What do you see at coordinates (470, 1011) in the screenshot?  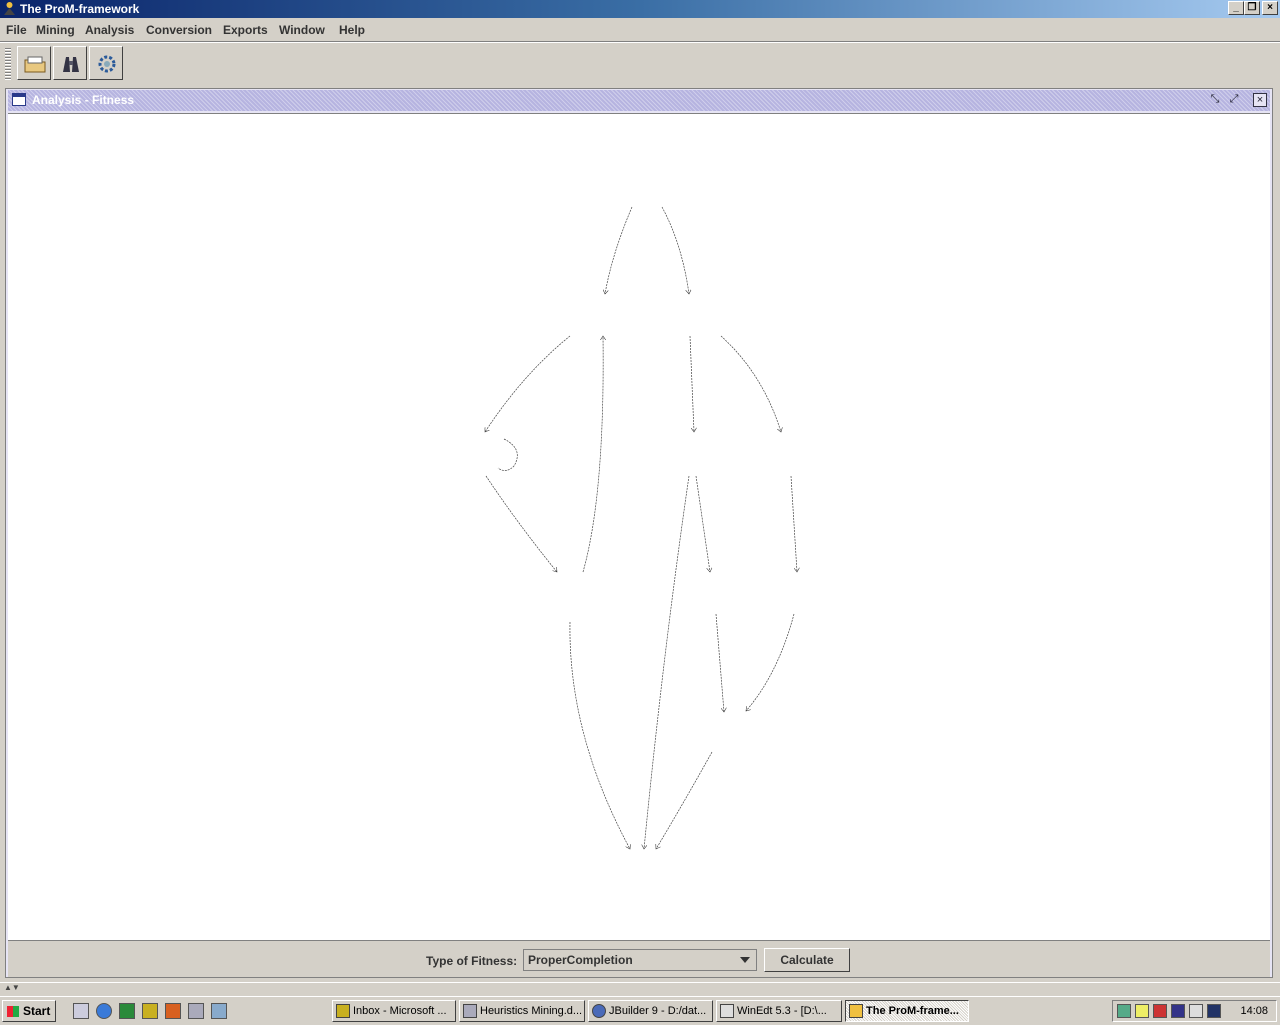 I see `word-icon` at bounding box center [470, 1011].